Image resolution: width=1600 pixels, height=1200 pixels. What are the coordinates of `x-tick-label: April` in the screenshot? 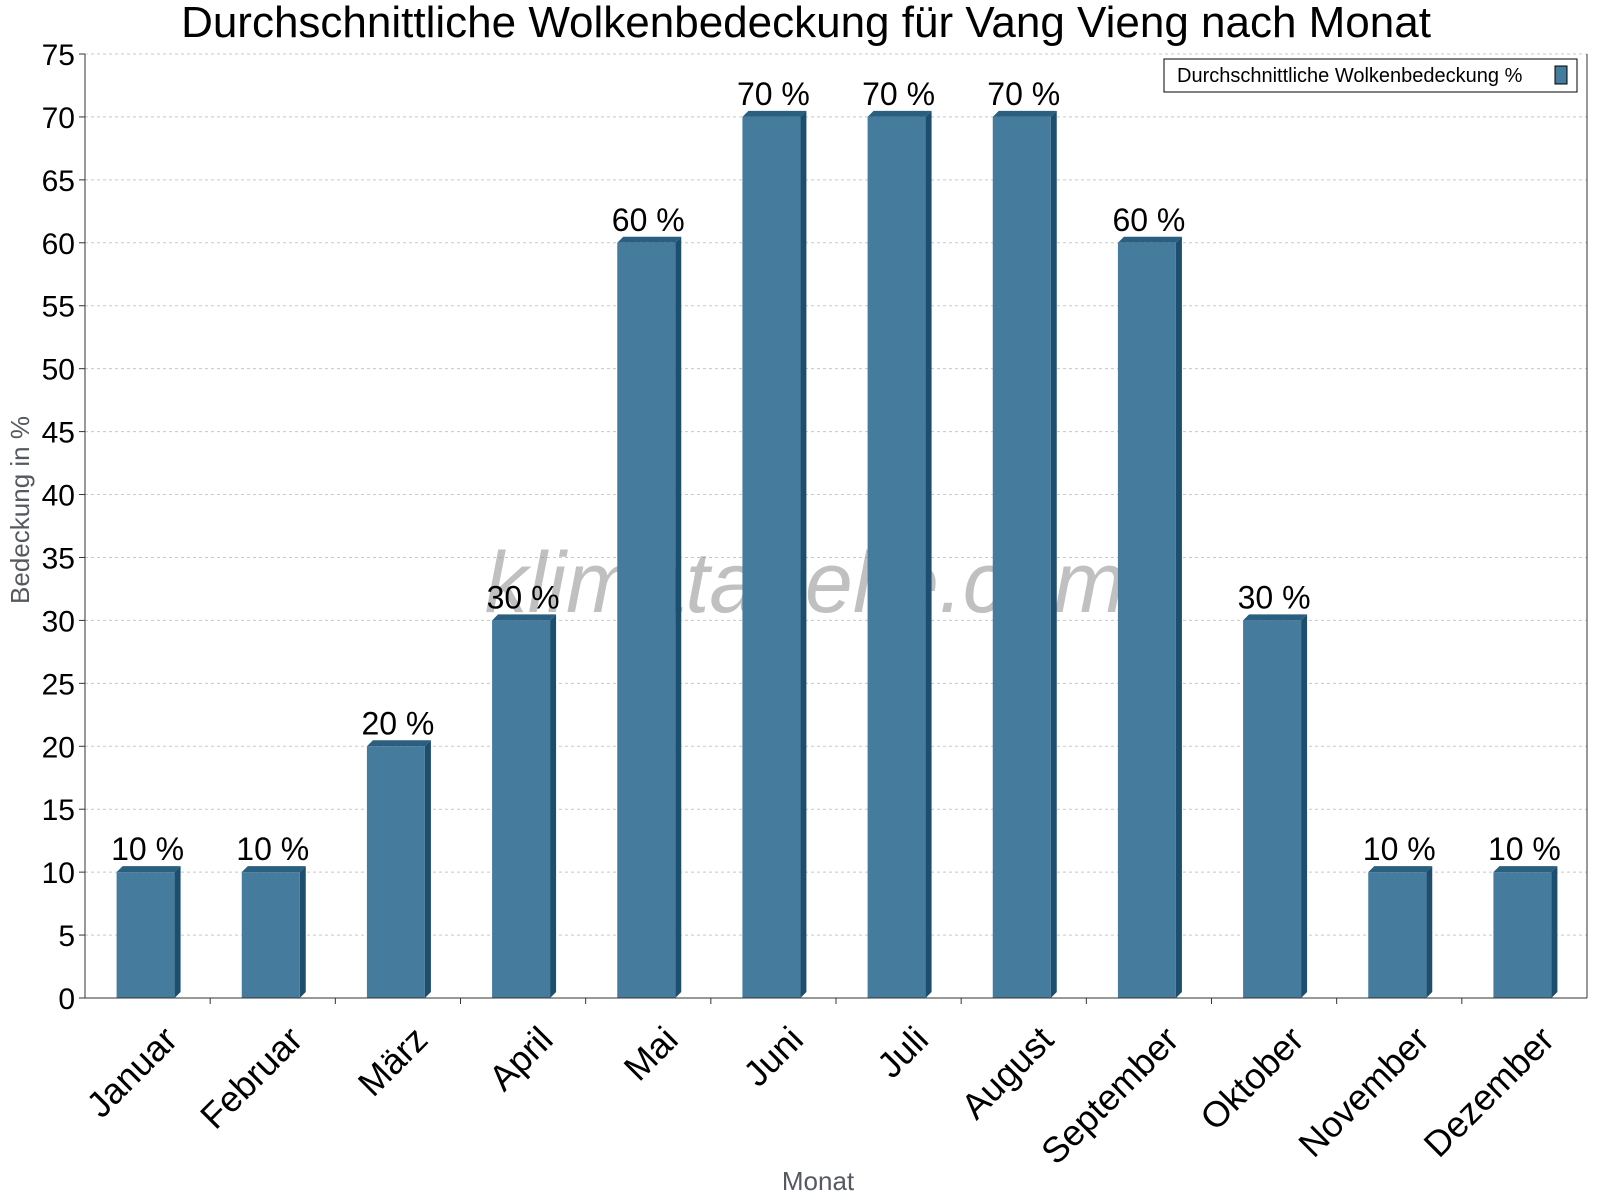 It's located at (521, 1058).